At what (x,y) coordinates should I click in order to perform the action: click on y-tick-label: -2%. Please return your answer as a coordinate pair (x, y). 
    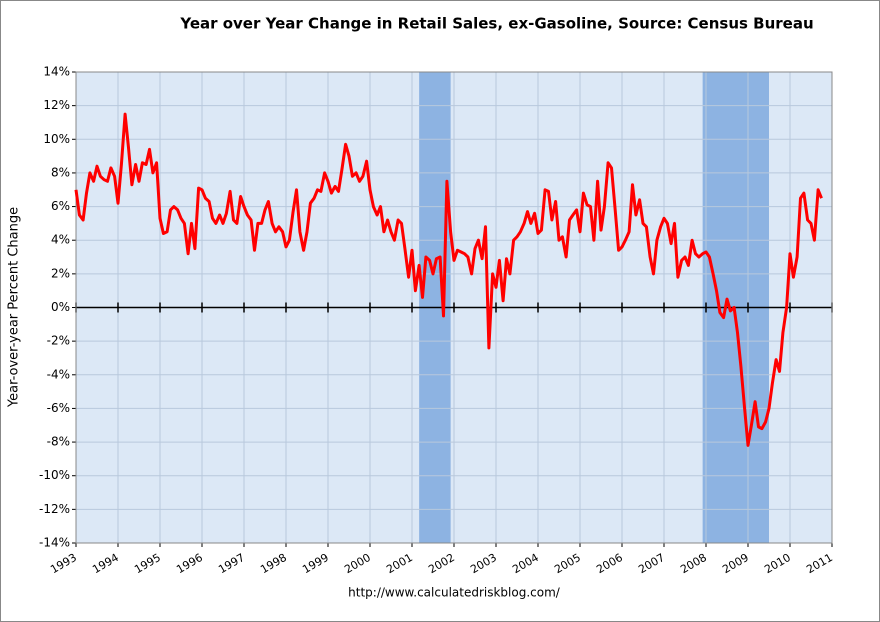
    Looking at the image, I should click on (58, 341).